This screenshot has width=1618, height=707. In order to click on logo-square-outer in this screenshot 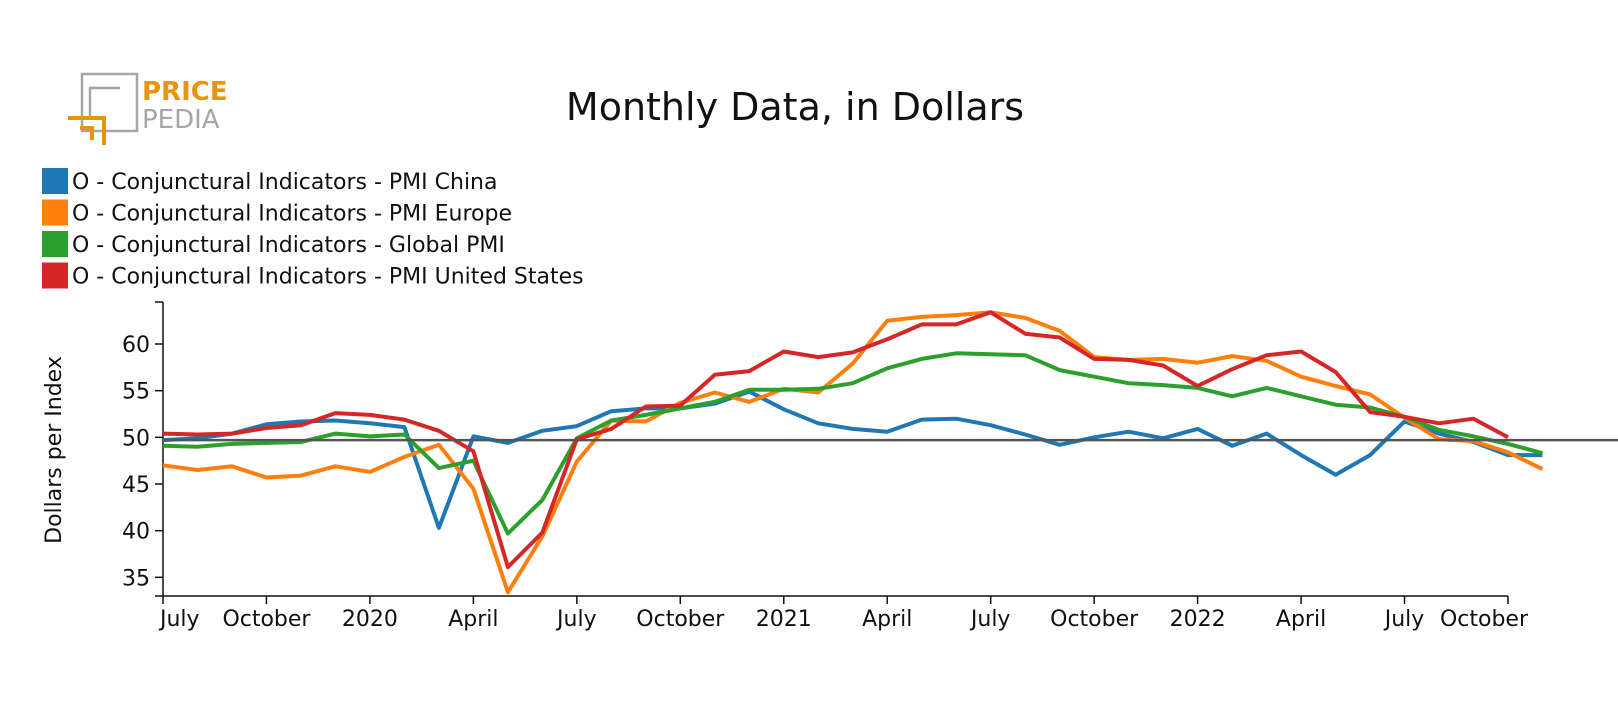, I will do `click(109, 102)`.